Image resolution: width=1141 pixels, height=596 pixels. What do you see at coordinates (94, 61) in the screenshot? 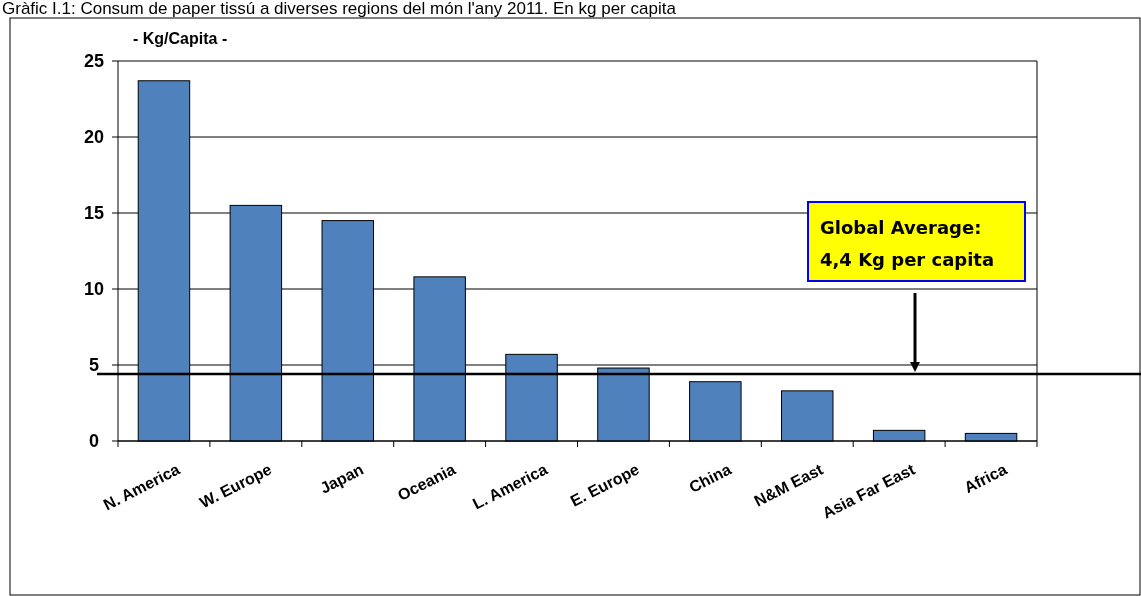
I see `y-tick-label: 25` at bounding box center [94, 61].